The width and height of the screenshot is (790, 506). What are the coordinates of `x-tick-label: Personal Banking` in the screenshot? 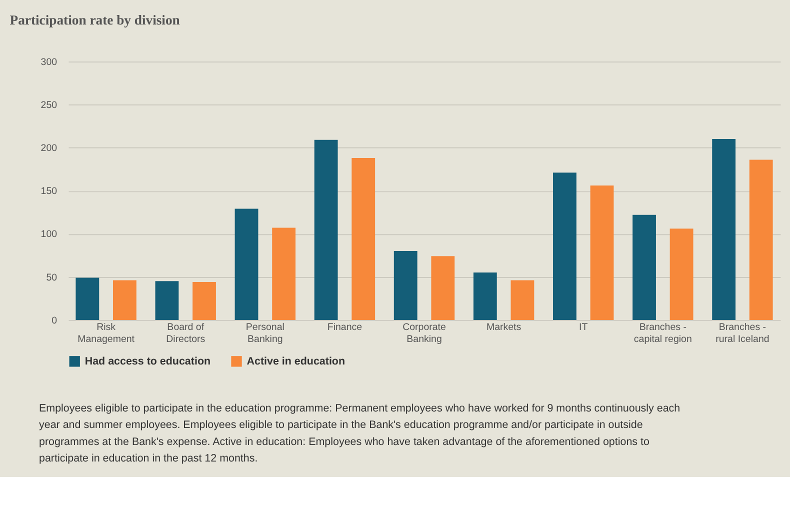 It's located at (265, 333).